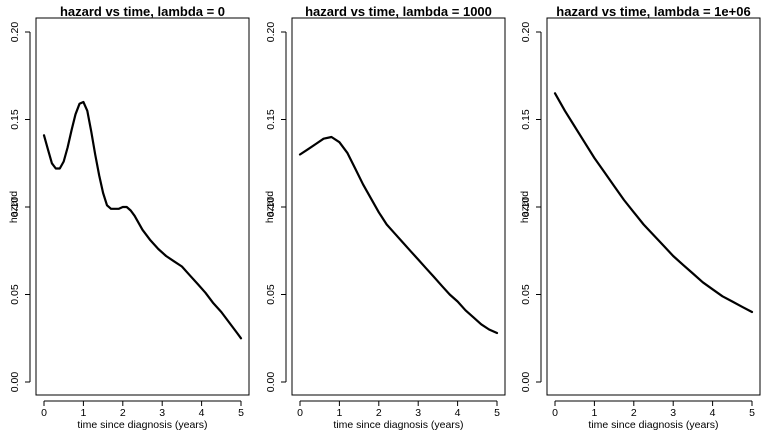  What do you see at coordinates (653, 11) in the screenshot?
I see `chart-title: hazard vs time, lambda = 1e+06` at bounding box center [653, 11].